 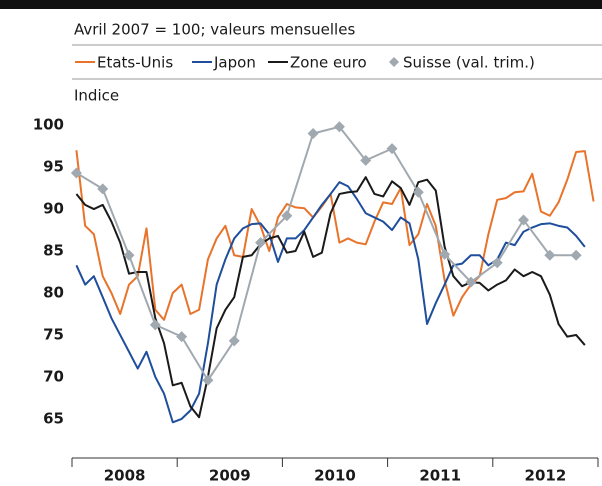 I want to click on legend-label: Zone euro, so click(x=328, y=63).